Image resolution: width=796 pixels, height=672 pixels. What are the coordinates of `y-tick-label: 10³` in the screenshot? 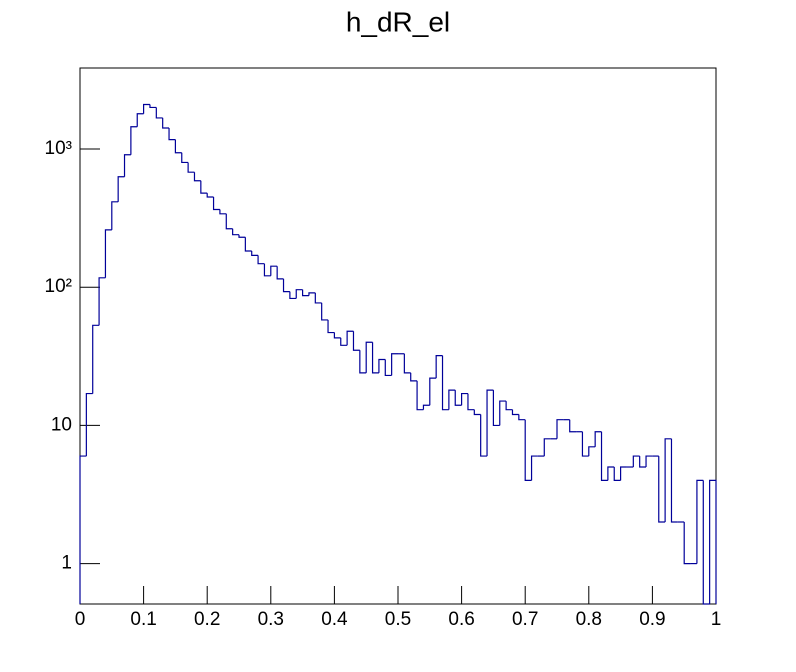 It's located at (58, 148).